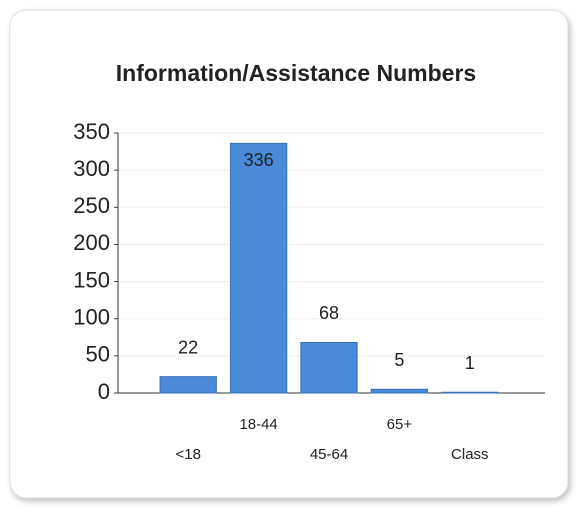 Image resolution: width=580 pixels, height=514 pixels. Describe the element at coordinates (296, 73) in the screenshot. I see `chart-title: Information/Assistance Numbers` at that location.